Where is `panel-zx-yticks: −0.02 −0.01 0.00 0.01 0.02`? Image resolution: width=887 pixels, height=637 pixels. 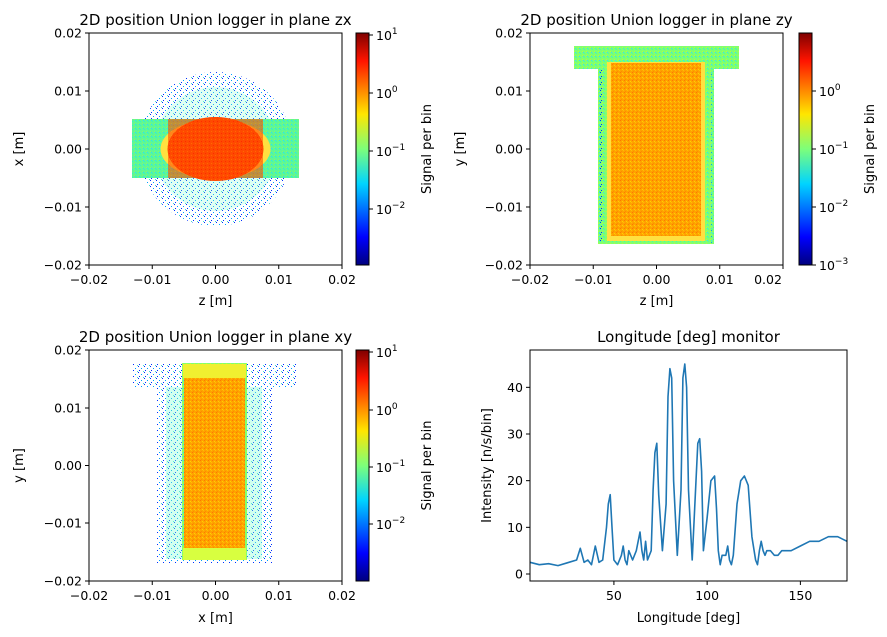 panel-zx-yticks: −0.02 −0.01 0.00 0.01 0.02 is located at coordinates (66, 149).